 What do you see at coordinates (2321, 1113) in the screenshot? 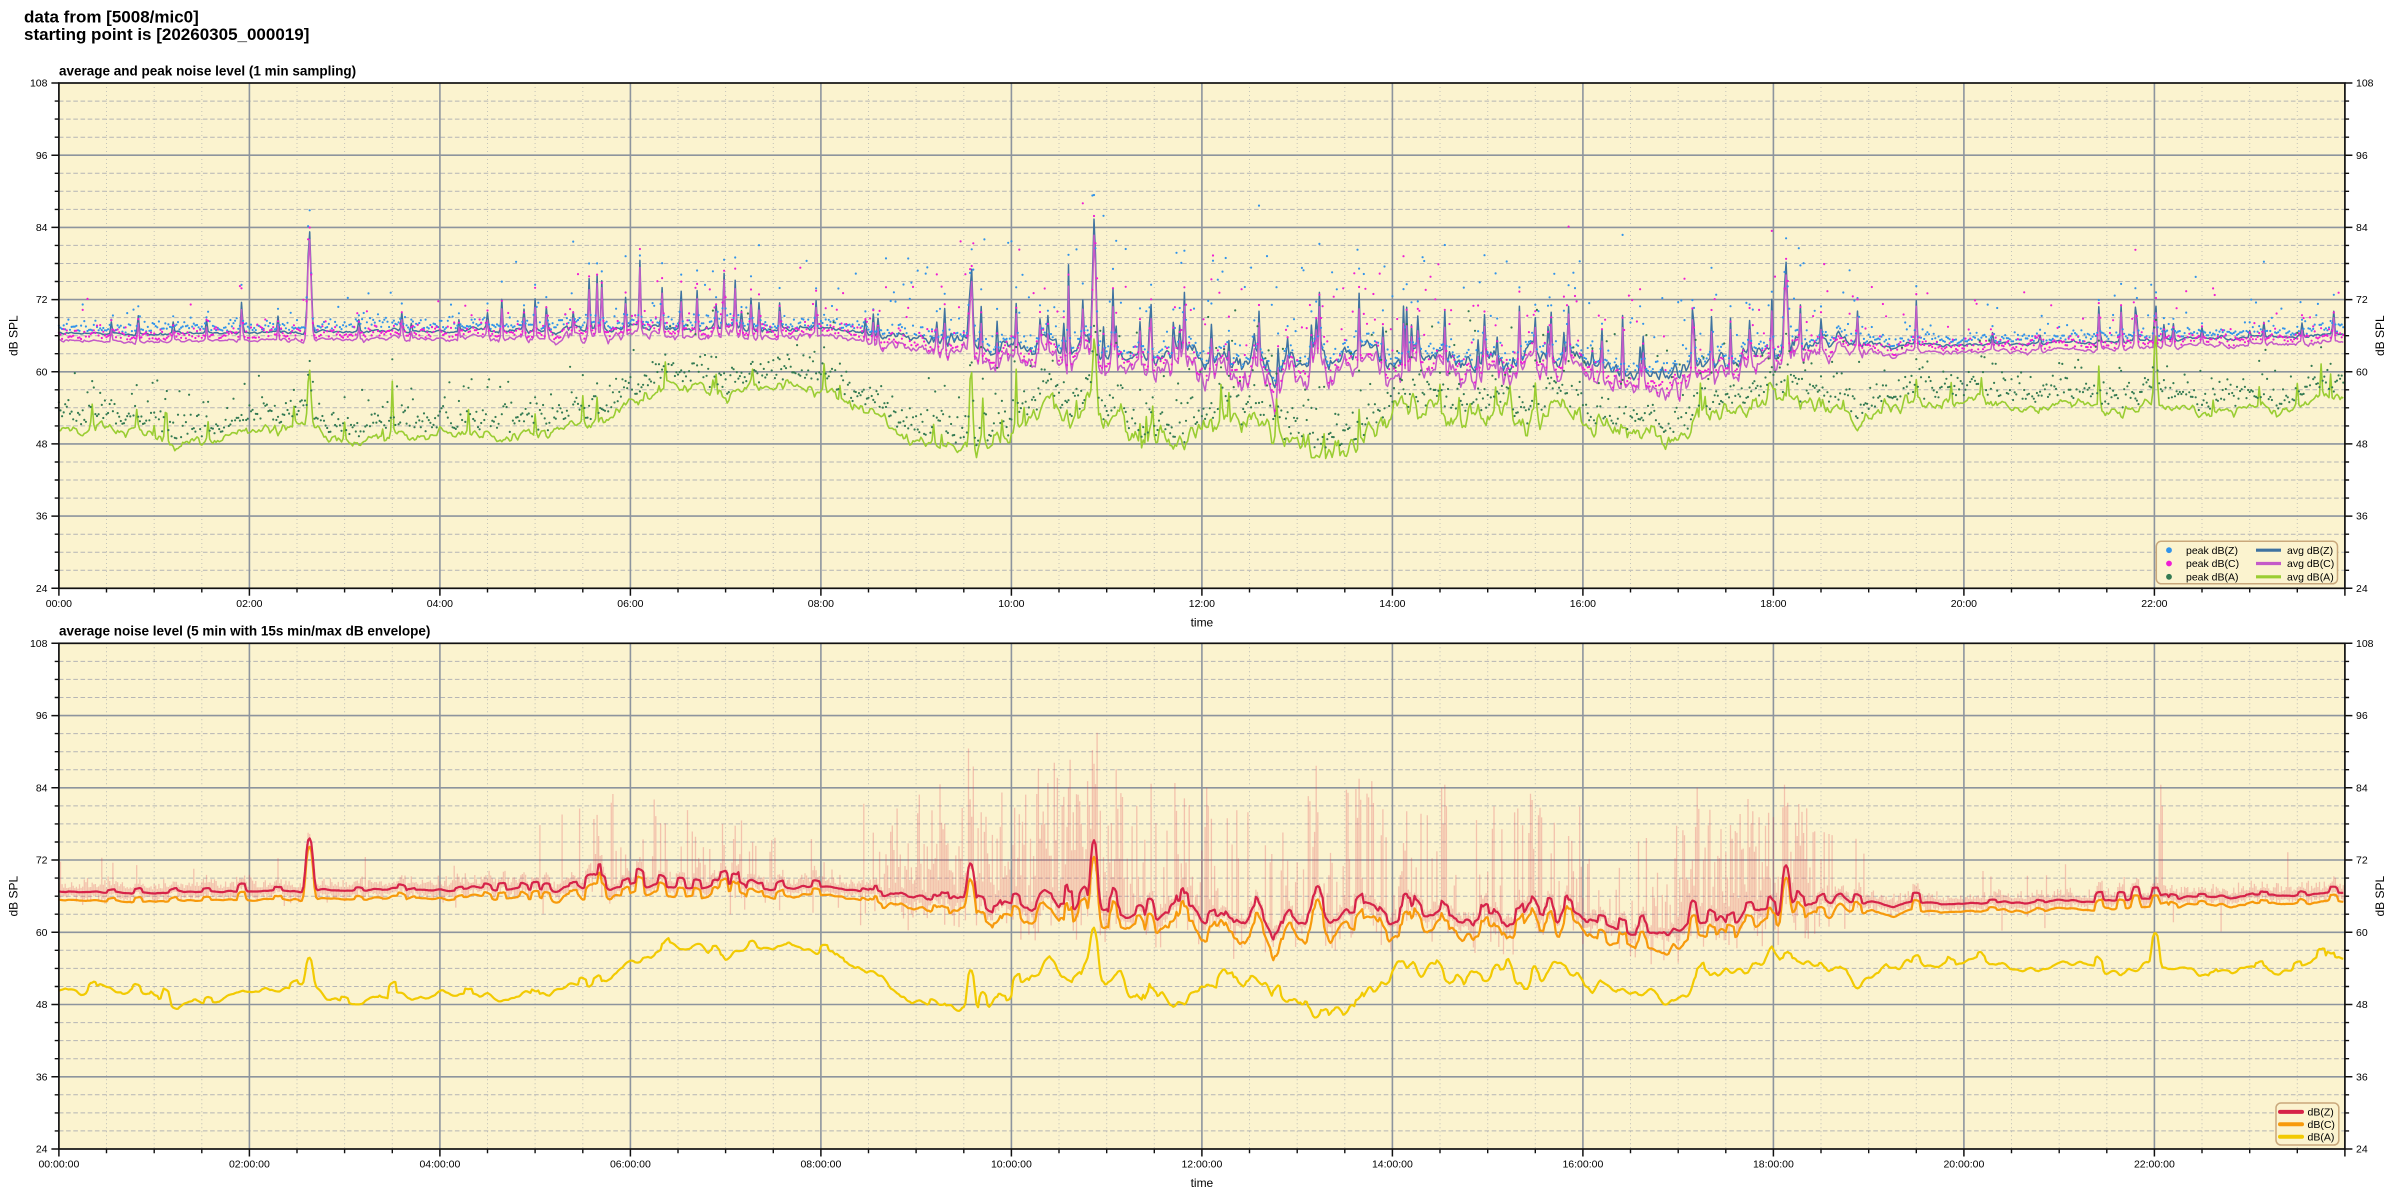
I see `svg-text: dB(Z)` at bounding box center [2321, 1113].